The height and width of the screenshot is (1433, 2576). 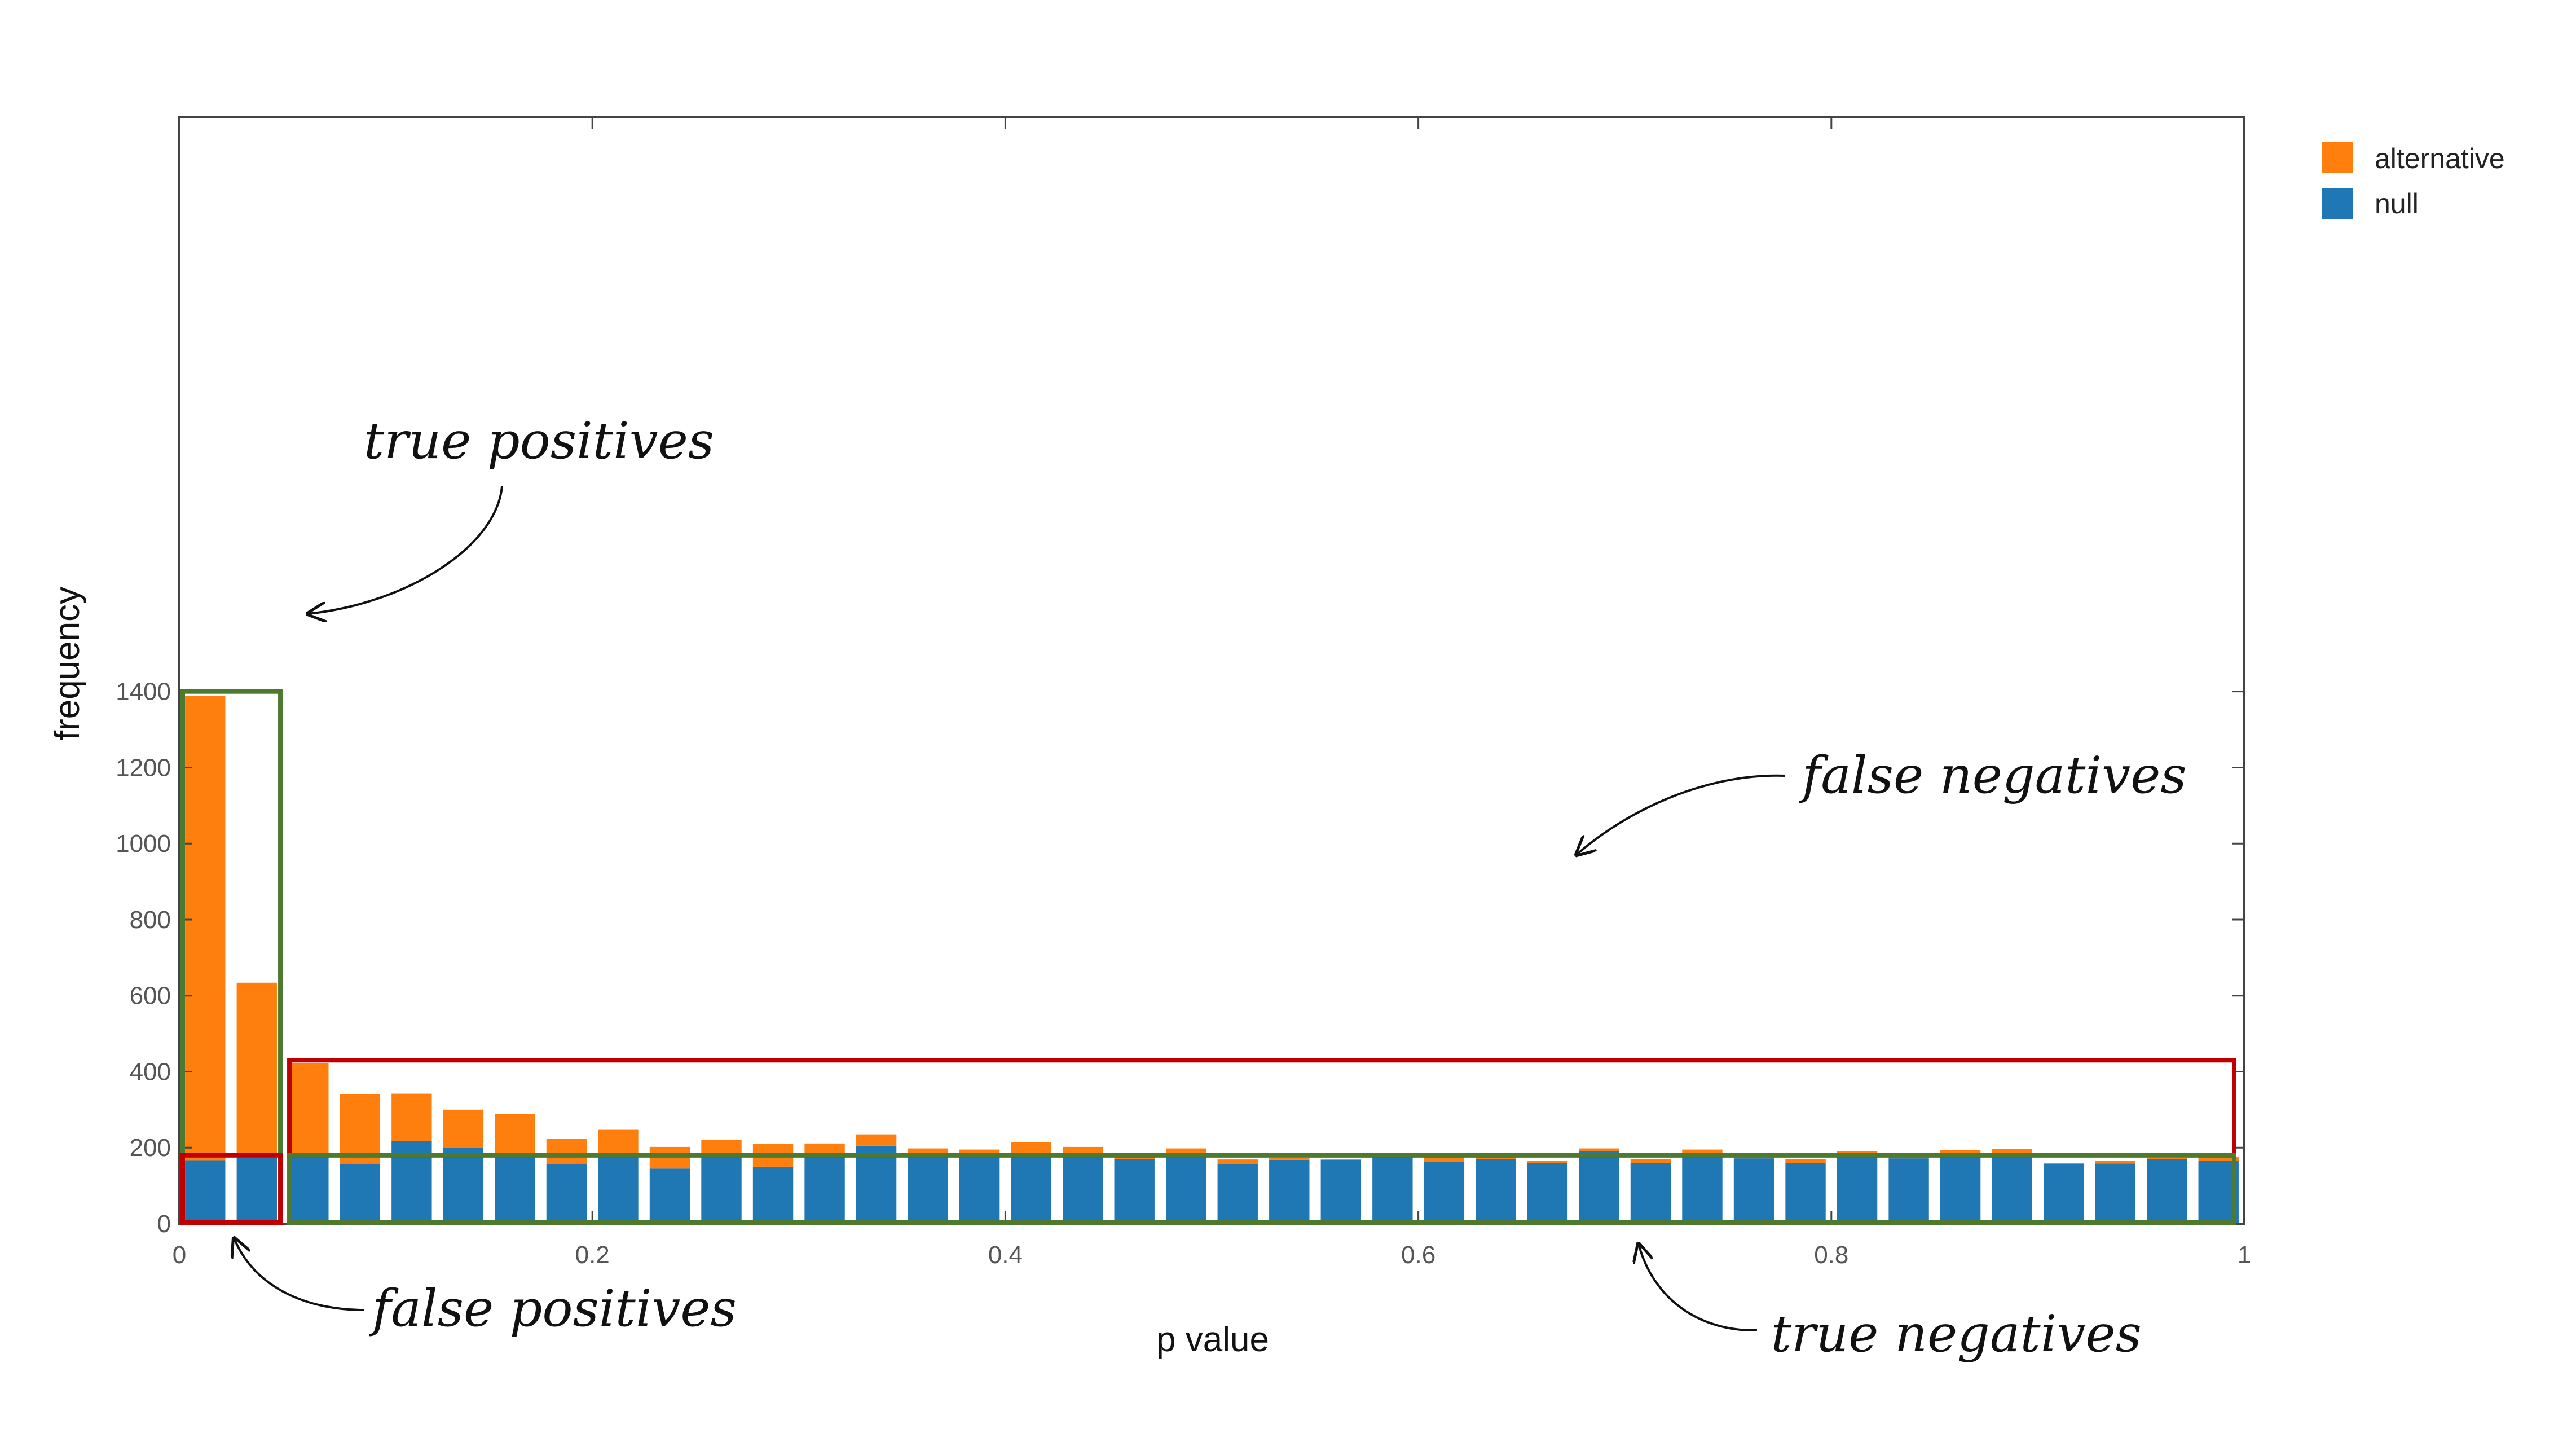 What do you see at coordinates (592, 1255) in the screenshot?
I see `x-tick-label-1: 0.2` at bounding box center [592, 1255].